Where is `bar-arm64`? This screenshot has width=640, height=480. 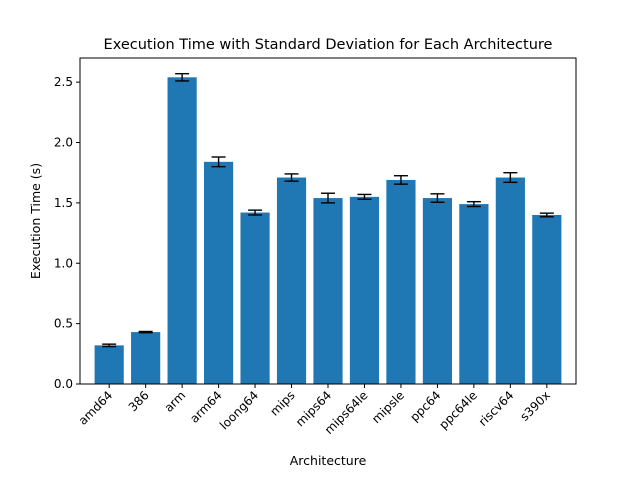
bar-arm64 is located at coordinates (219, 272).